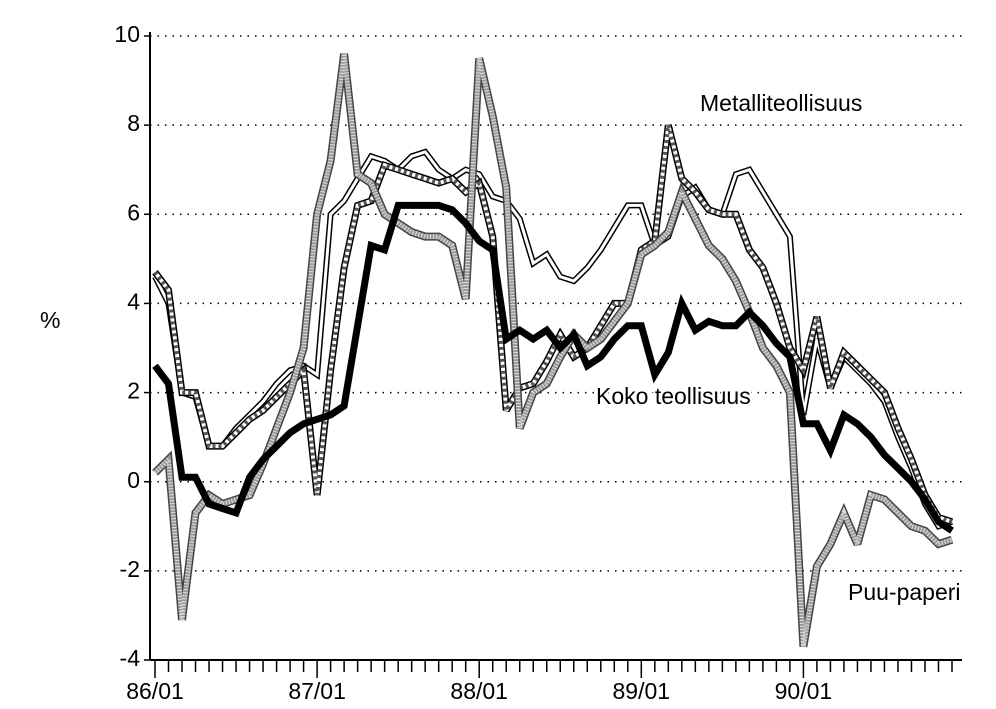  I want to click on annotation: Metalliteollisuus, so click(781, 103).